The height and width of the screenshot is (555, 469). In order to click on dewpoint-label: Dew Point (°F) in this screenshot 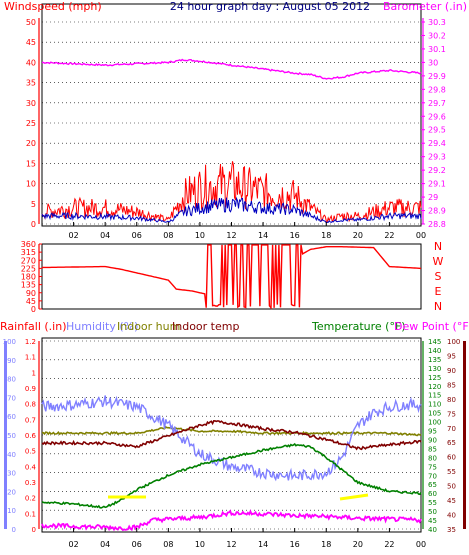, I will do `click(431, 326)`.